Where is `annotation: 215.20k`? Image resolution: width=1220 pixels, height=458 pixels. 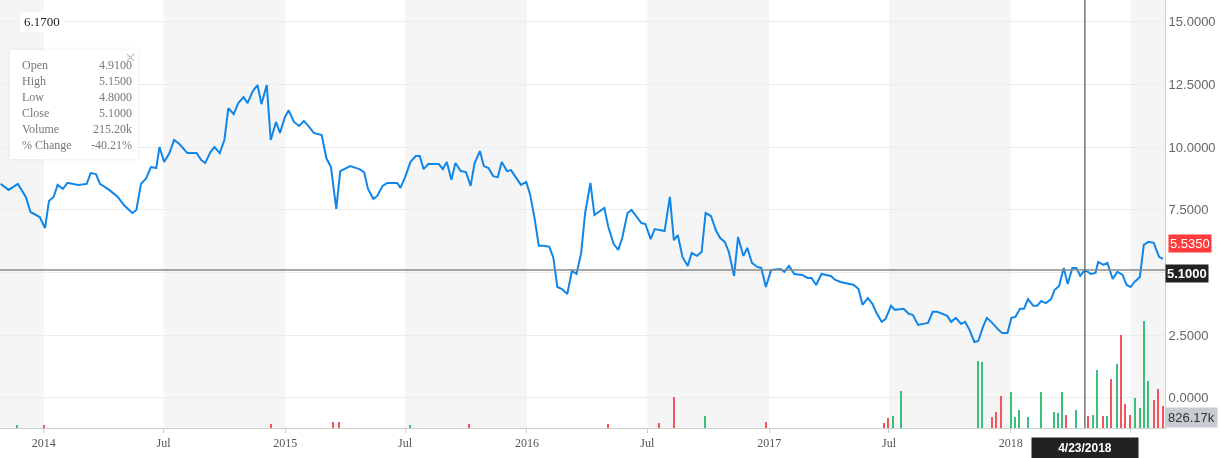
annotation: 215.20k is located at coordinates (112, 129).